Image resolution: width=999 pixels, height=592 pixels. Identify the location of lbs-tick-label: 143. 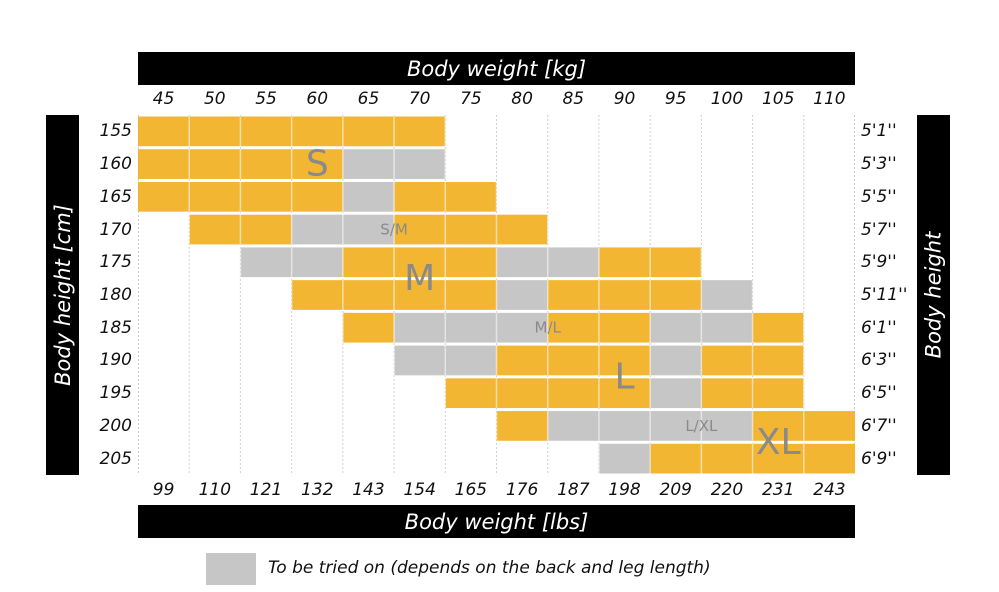
(368, 490).